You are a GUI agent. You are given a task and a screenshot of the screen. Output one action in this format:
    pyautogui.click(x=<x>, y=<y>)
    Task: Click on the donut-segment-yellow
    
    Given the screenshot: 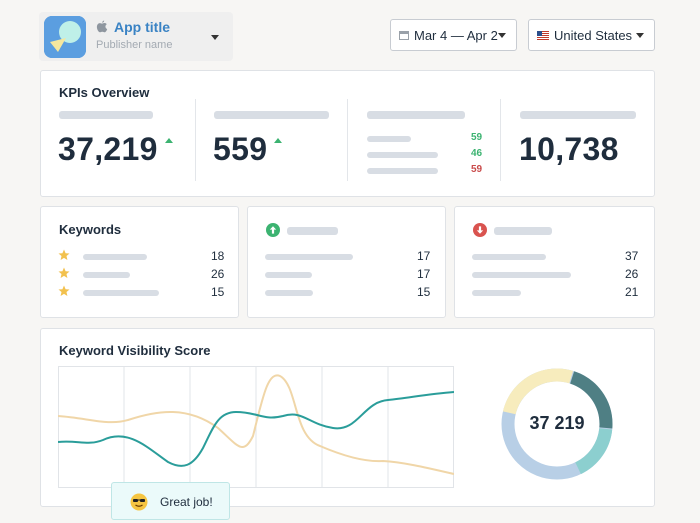 What is the action you would take?
    pyautogui.click(x=557, y=424)
    